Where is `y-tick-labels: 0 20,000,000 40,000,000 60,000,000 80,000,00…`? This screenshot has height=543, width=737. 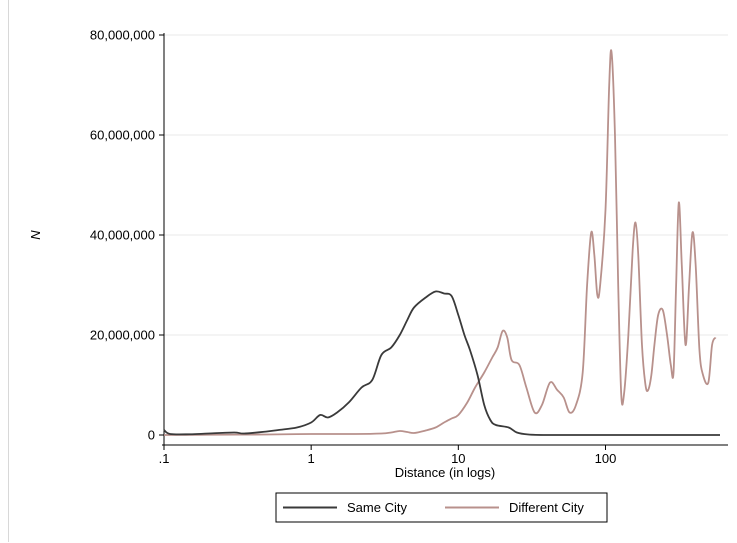 y-tick-labels: 0 20,000,000 40,000,000 60,000,000 80,000,00… is located at coordinates (122, 235).